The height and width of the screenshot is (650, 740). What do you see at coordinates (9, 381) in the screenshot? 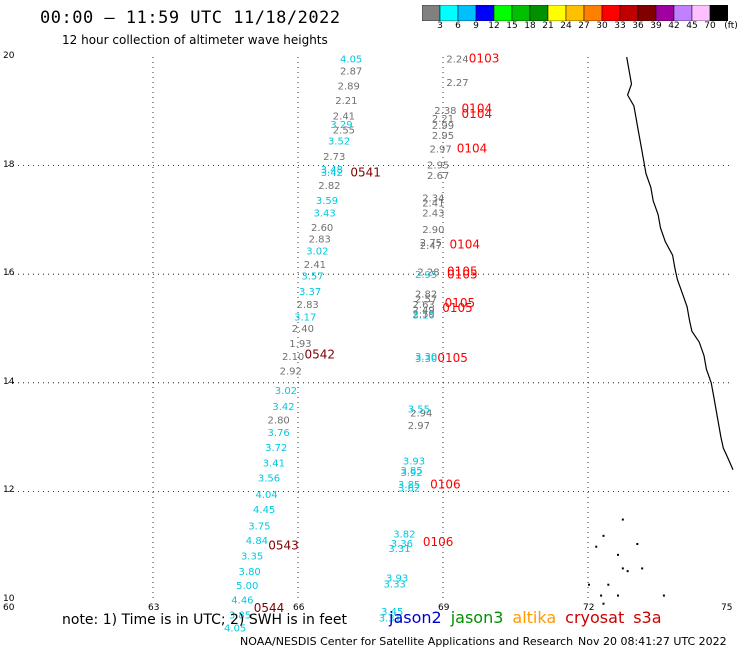
I see `latitude-label: 14` at bounding box center [9, 381].